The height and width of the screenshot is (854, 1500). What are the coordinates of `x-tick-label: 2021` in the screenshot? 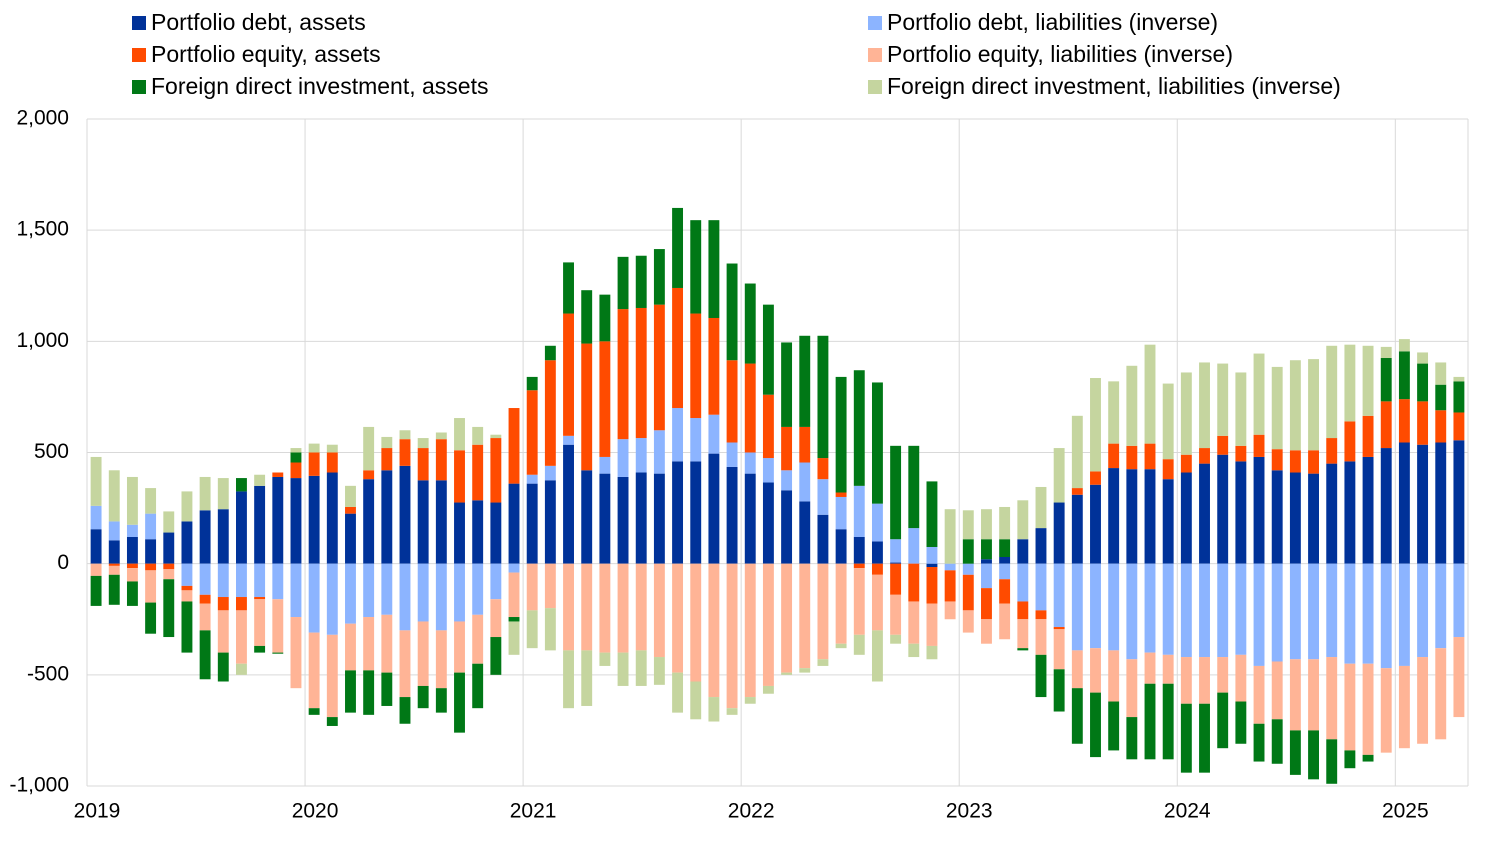 It's located at (533, 811).